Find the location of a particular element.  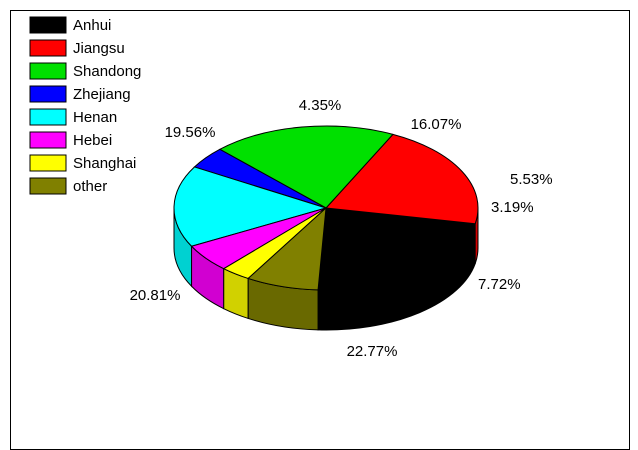

legend-label-anhui: Anhui is located at coordinates (92, 25).